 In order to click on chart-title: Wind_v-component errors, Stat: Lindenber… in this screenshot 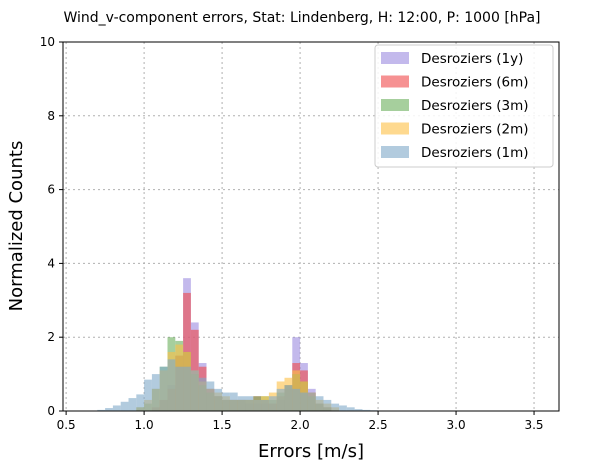, I will do `click(301, 18)`.